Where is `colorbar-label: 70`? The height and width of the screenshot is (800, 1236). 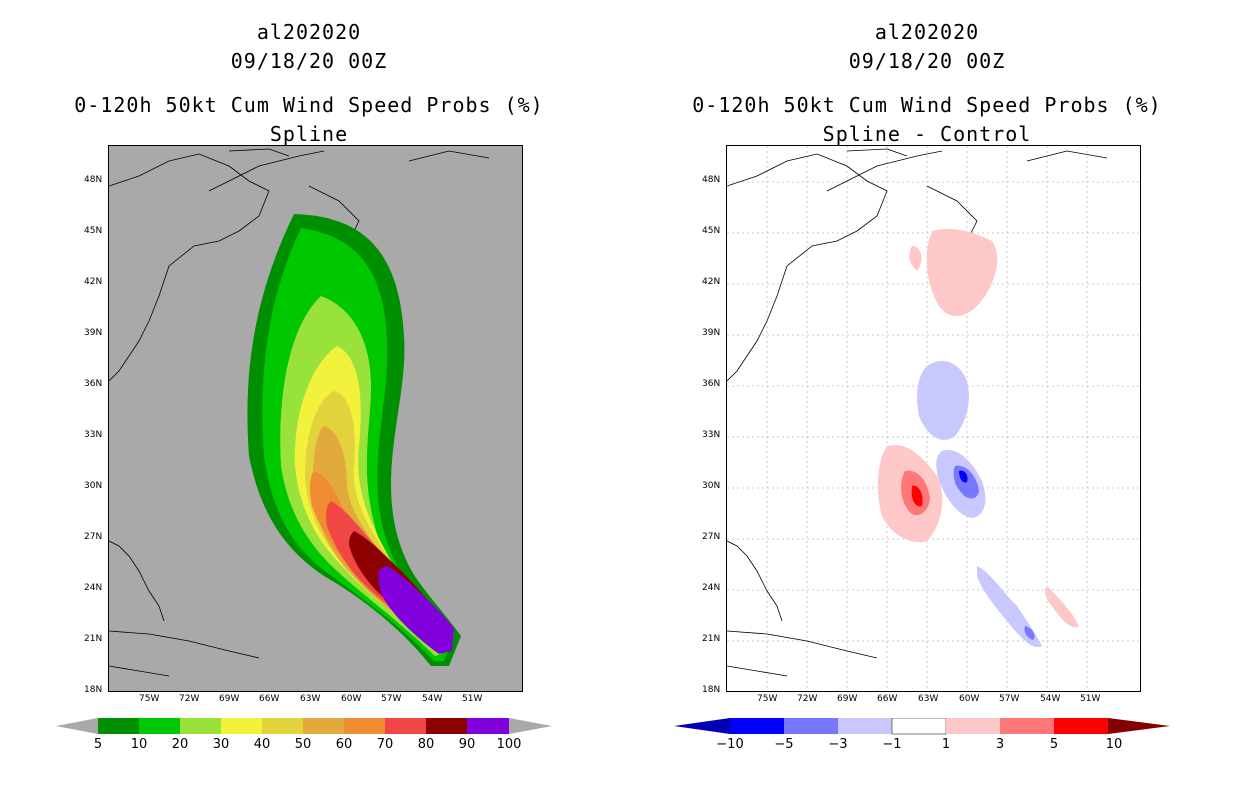 colorbar-label: 70 is located at coordinates (385, 744).